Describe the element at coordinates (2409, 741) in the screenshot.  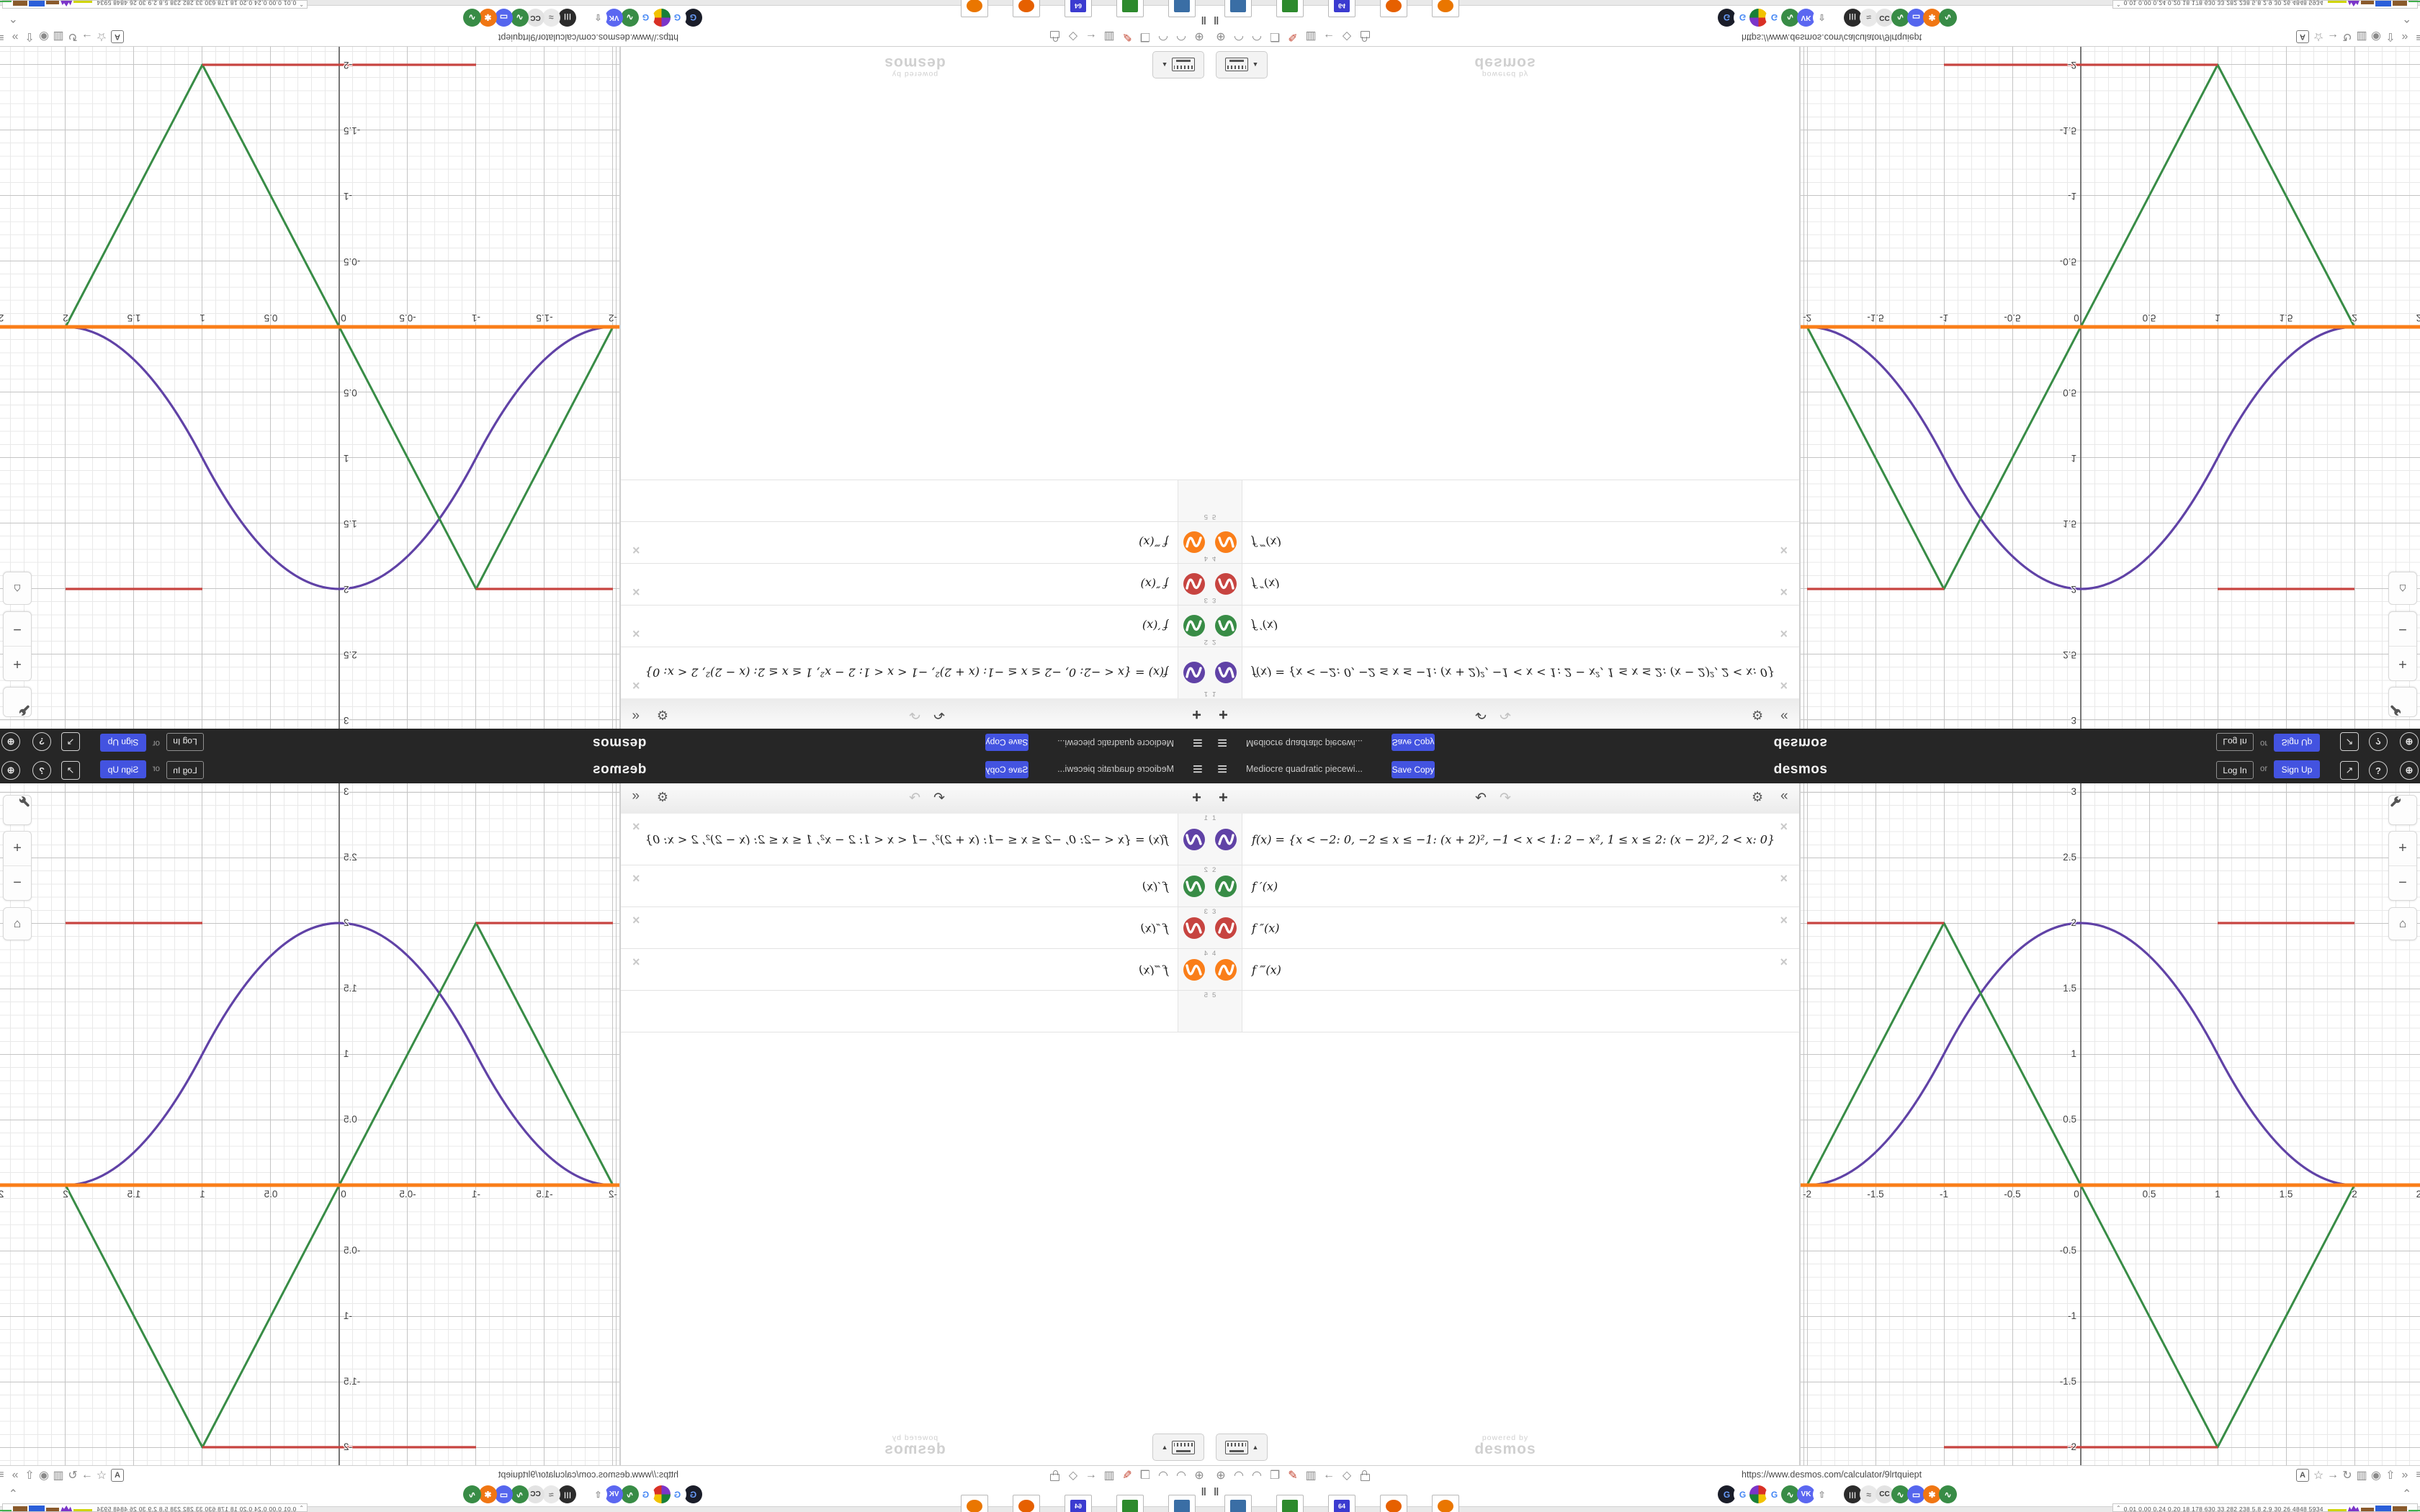
I see `language-globe-icon: ⊕` at that location.